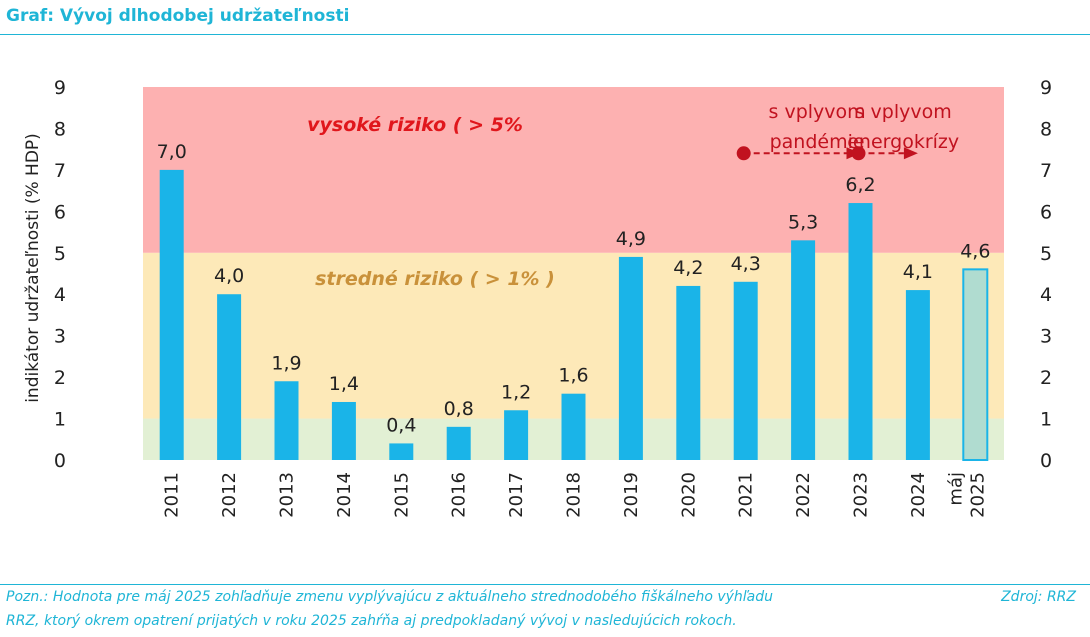 This screenshot has width=1090, height=637. What do you see at coordinates (1046, 378) in the screenshot?
I see `y-tick-right: 2` at bounding box center [1046, 378].